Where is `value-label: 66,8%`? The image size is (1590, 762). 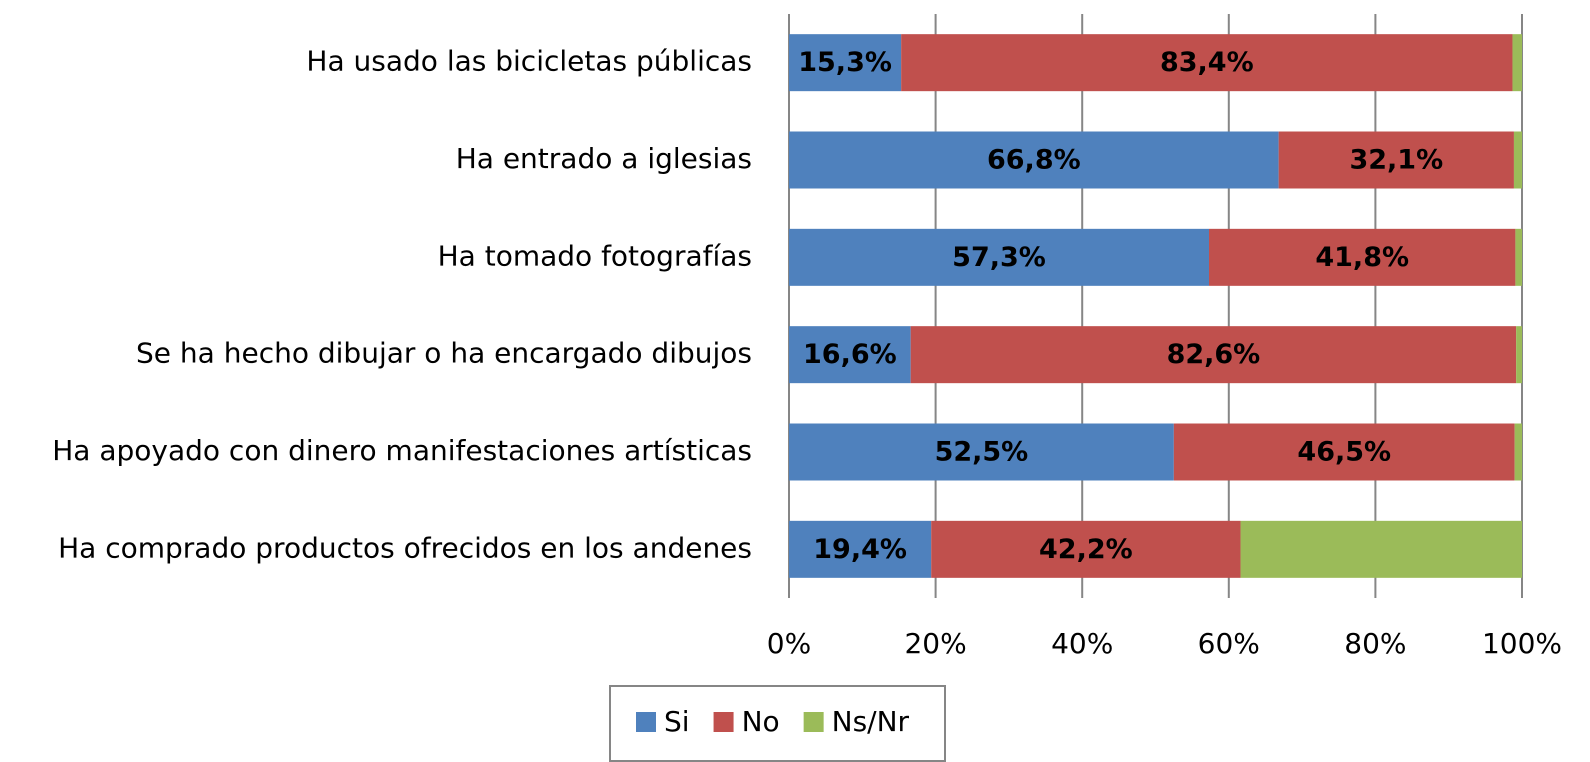
value-label: 66,8% is located at coordinates (1034, 160).